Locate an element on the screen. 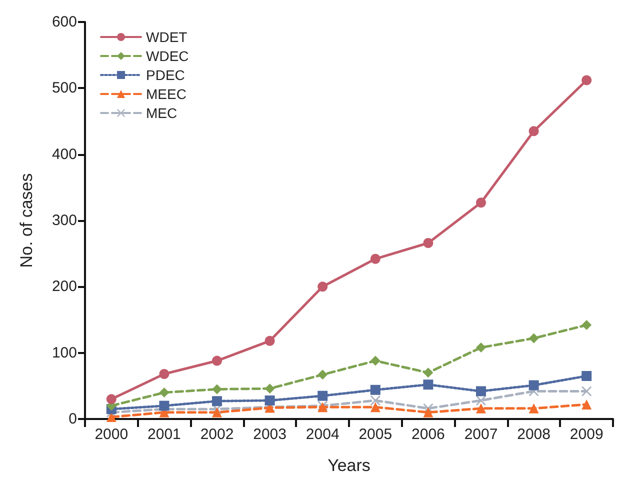  y-tick-label: 500 is located at coordinates (64, 88).